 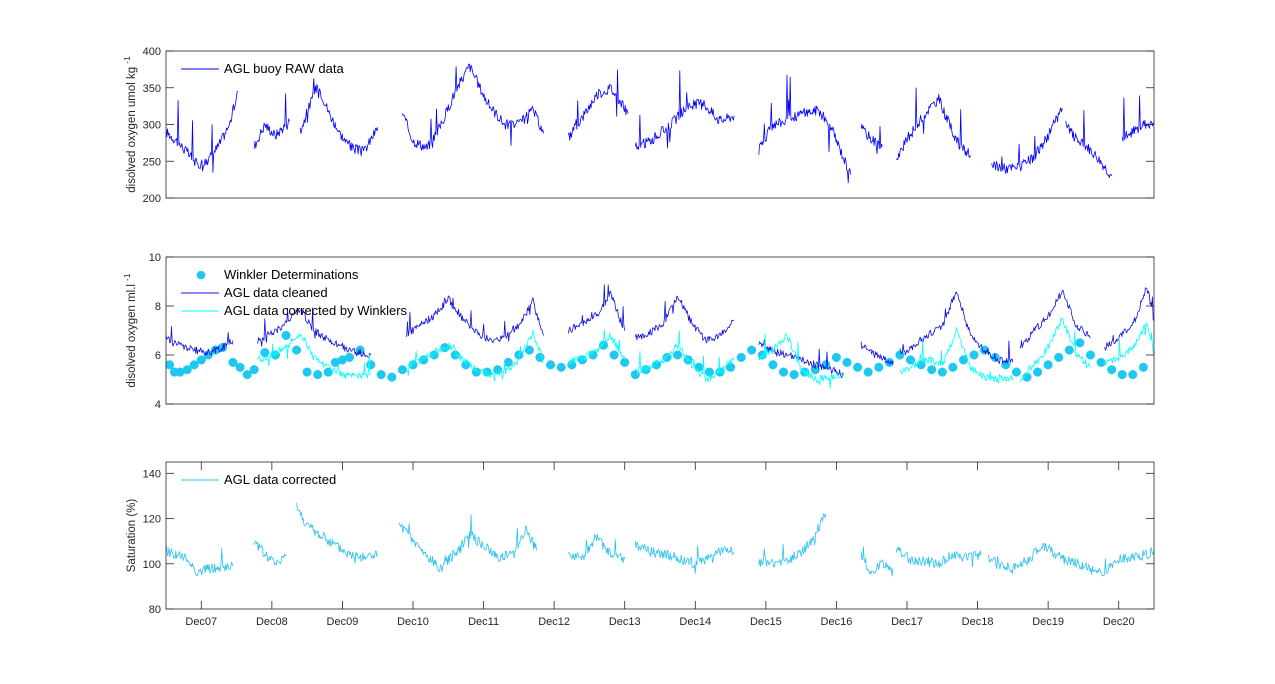 What do you see at coordinates (158, 356) in the screenshot?
I see `y-tick-label: 6` at bounding box center [158, 356].